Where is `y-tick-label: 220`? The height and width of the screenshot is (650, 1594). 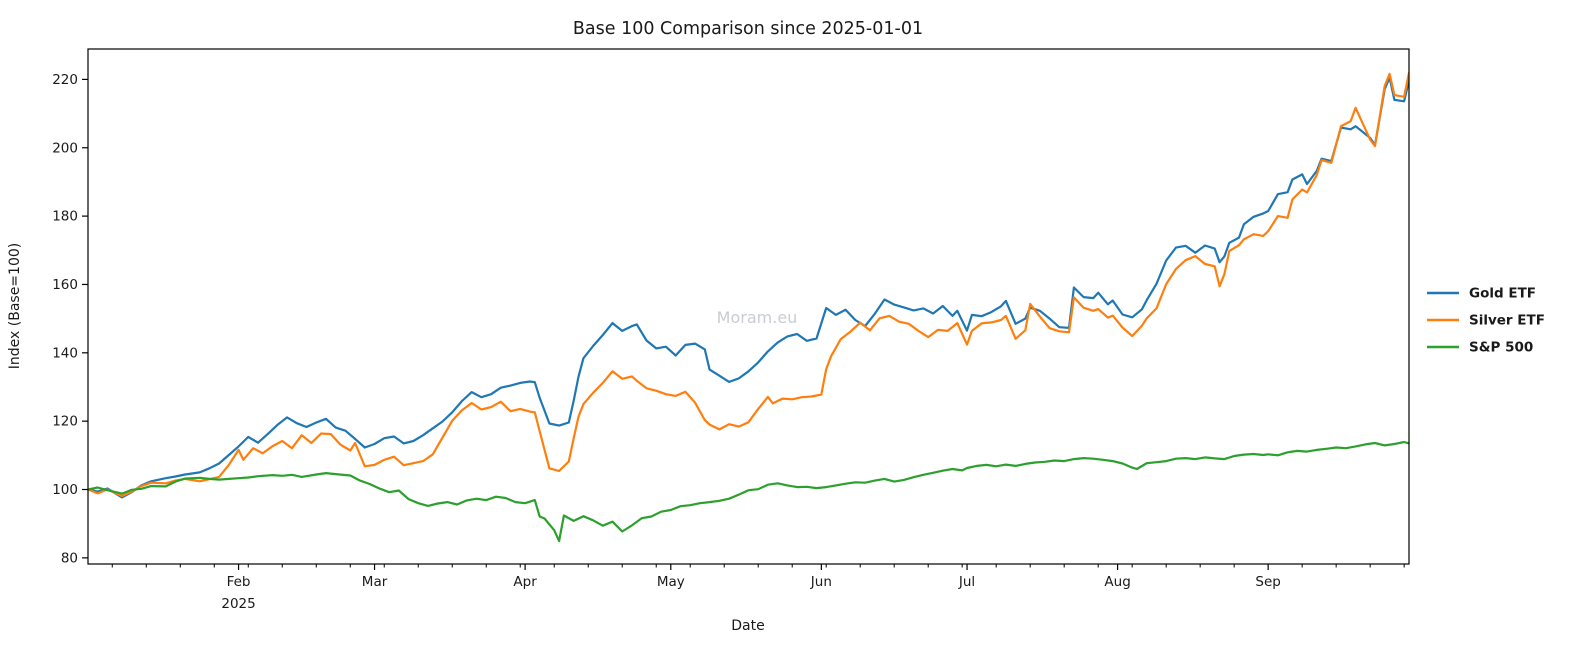 y-tick-label: 220 is located at coordinates (65, 80).